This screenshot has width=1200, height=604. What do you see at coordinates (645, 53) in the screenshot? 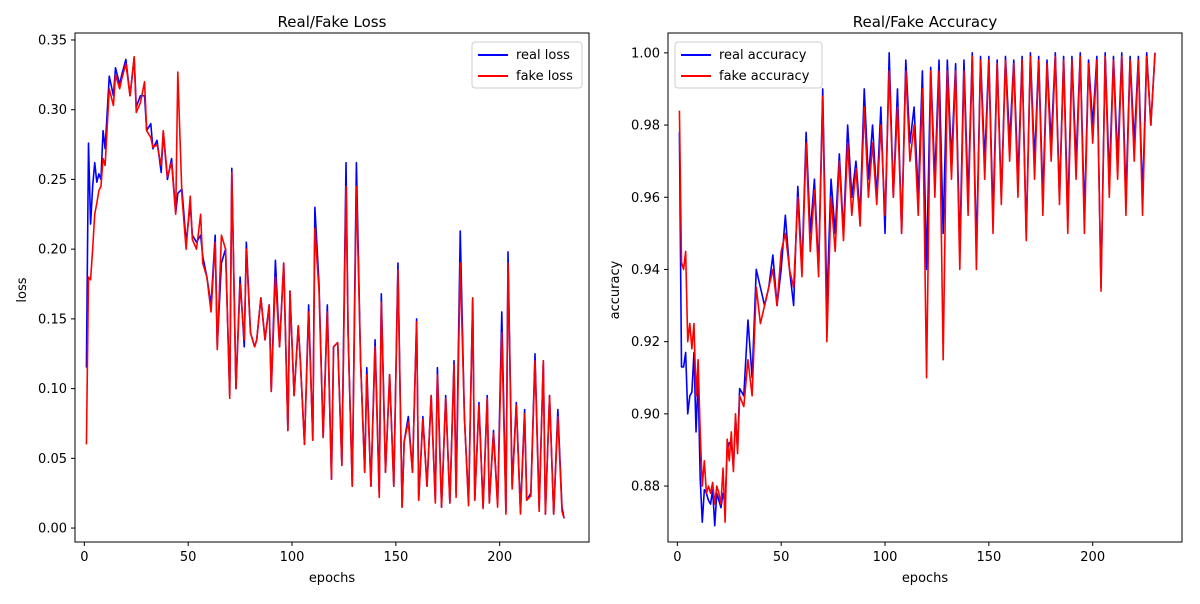
I see `accuracy-y-tick-label: 1.00` at bounding box center [645, 53].